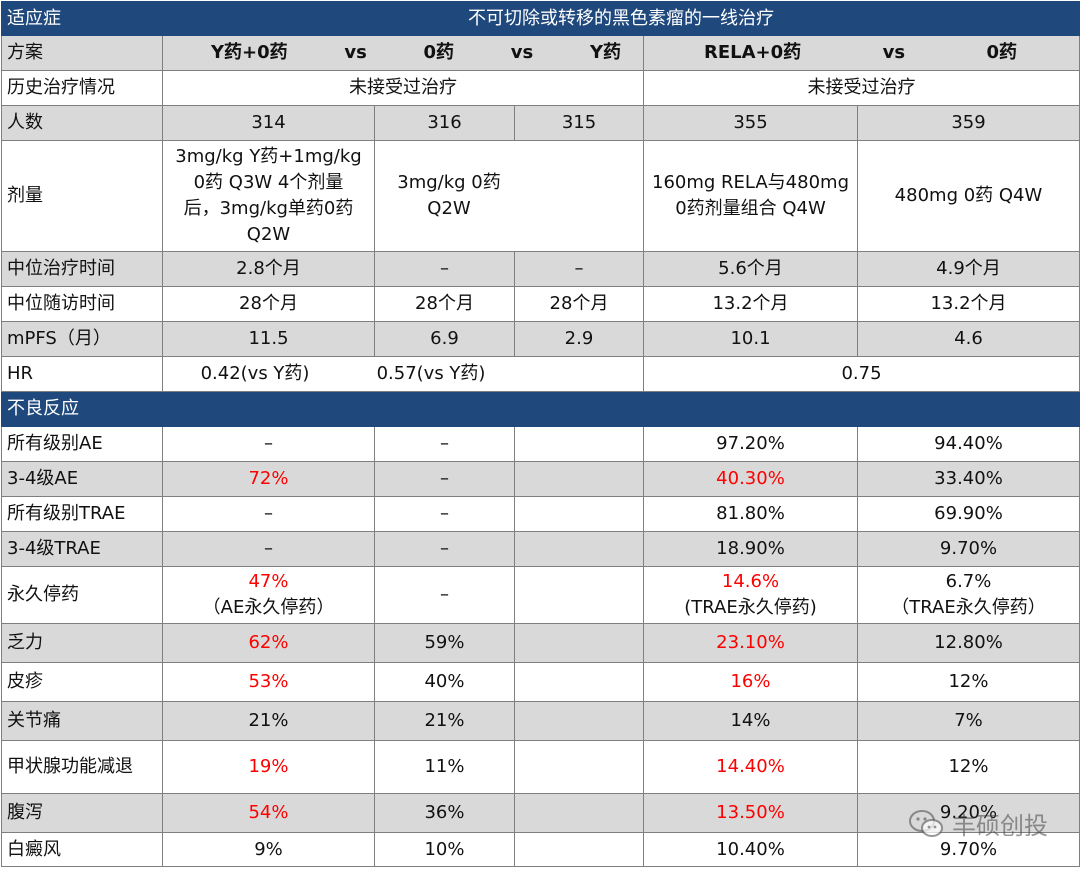 The width and height of the screenshot is (1080, 869). What do you see at coordinates (750, 304) in the screenshot?
I see `median-followup-cell: 13.2个月` at bounding box center [750, 304].